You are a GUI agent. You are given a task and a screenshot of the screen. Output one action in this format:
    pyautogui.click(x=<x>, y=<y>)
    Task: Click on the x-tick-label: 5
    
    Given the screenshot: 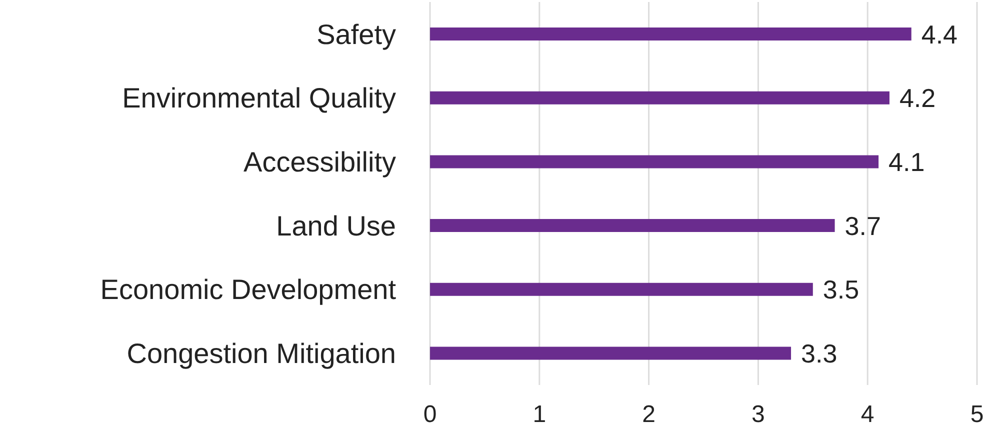 What is the action you would take?
    pyautogui.click(x=977, y=414)
    